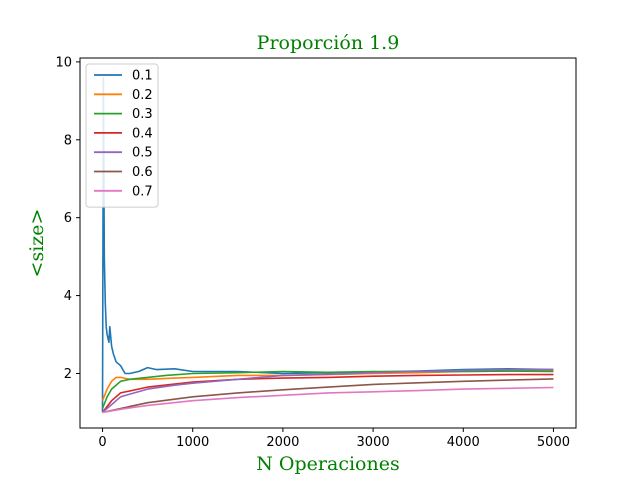 The image size is (640, 480). What do you see at coordinates (122, 135) in the screenshot?
I see `legend: 0.1 0.2 0.3 0.4 0.5 0.6 0.7` at bounding box center [122, 135].